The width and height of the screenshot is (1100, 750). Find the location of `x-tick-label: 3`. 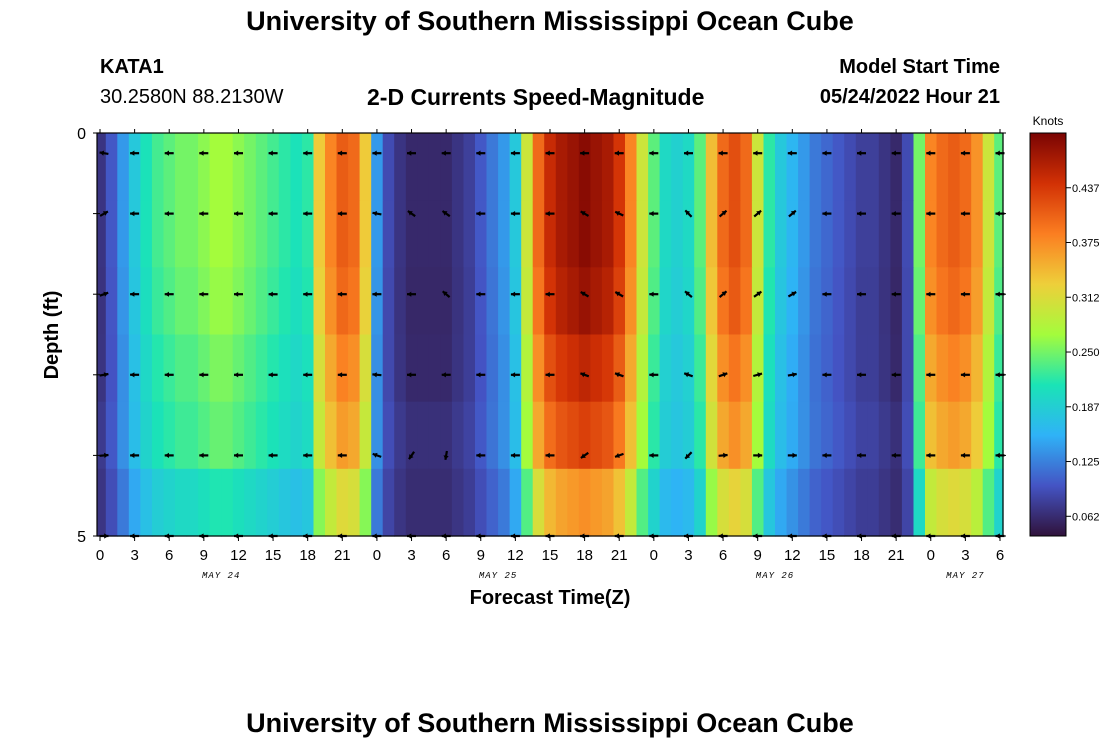

x-tick-label: 3 is located at coordinates (411, 555).